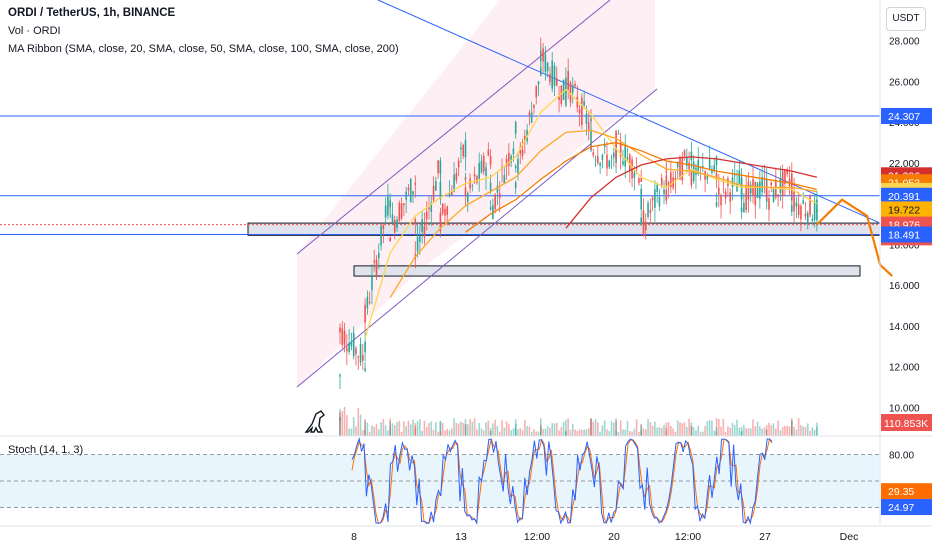 This screenshot has width=932, height=550. Describe the element at coordinates (562, 481) in the screenshot. I see `stoch-k-line` at that location.